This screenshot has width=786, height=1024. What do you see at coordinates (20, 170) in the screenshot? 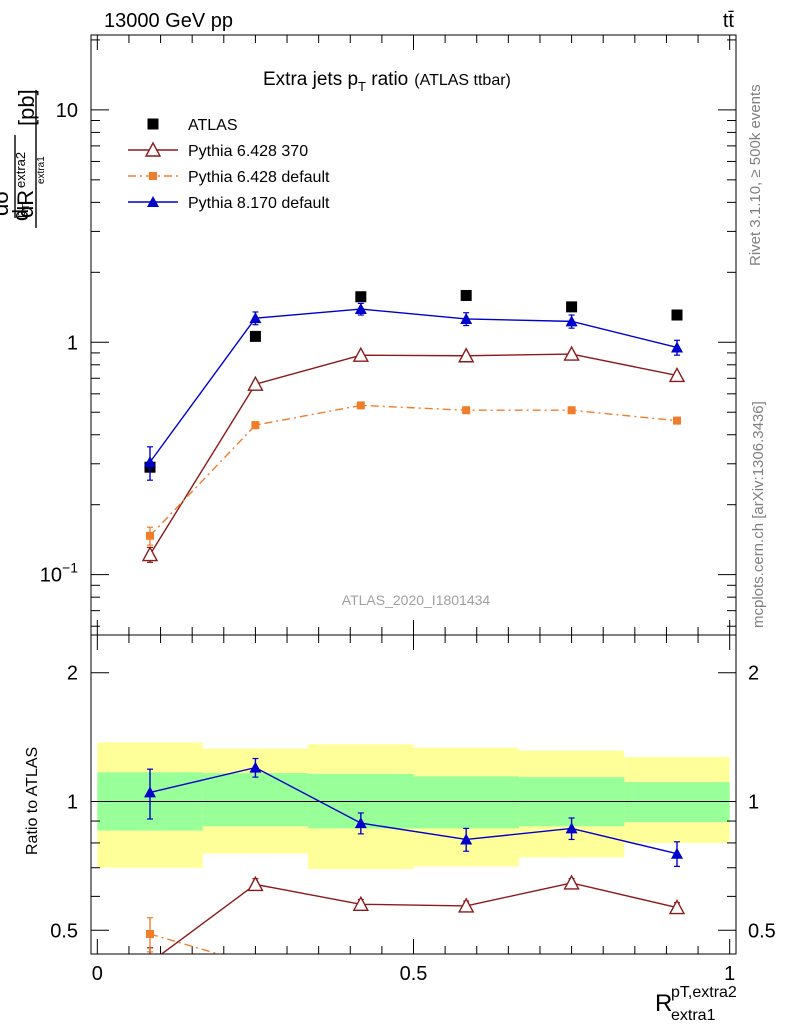
I see `y-label-extra2: extra2` at bounding box center [20, 170].